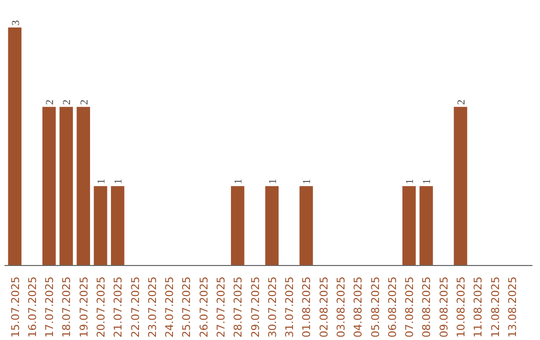 The image size is (540, 340). What do you see at coordinates (409, 307) in the screenshot?
I see `x-tick-label: 07.08.2025` at bounding box center [409, 307].